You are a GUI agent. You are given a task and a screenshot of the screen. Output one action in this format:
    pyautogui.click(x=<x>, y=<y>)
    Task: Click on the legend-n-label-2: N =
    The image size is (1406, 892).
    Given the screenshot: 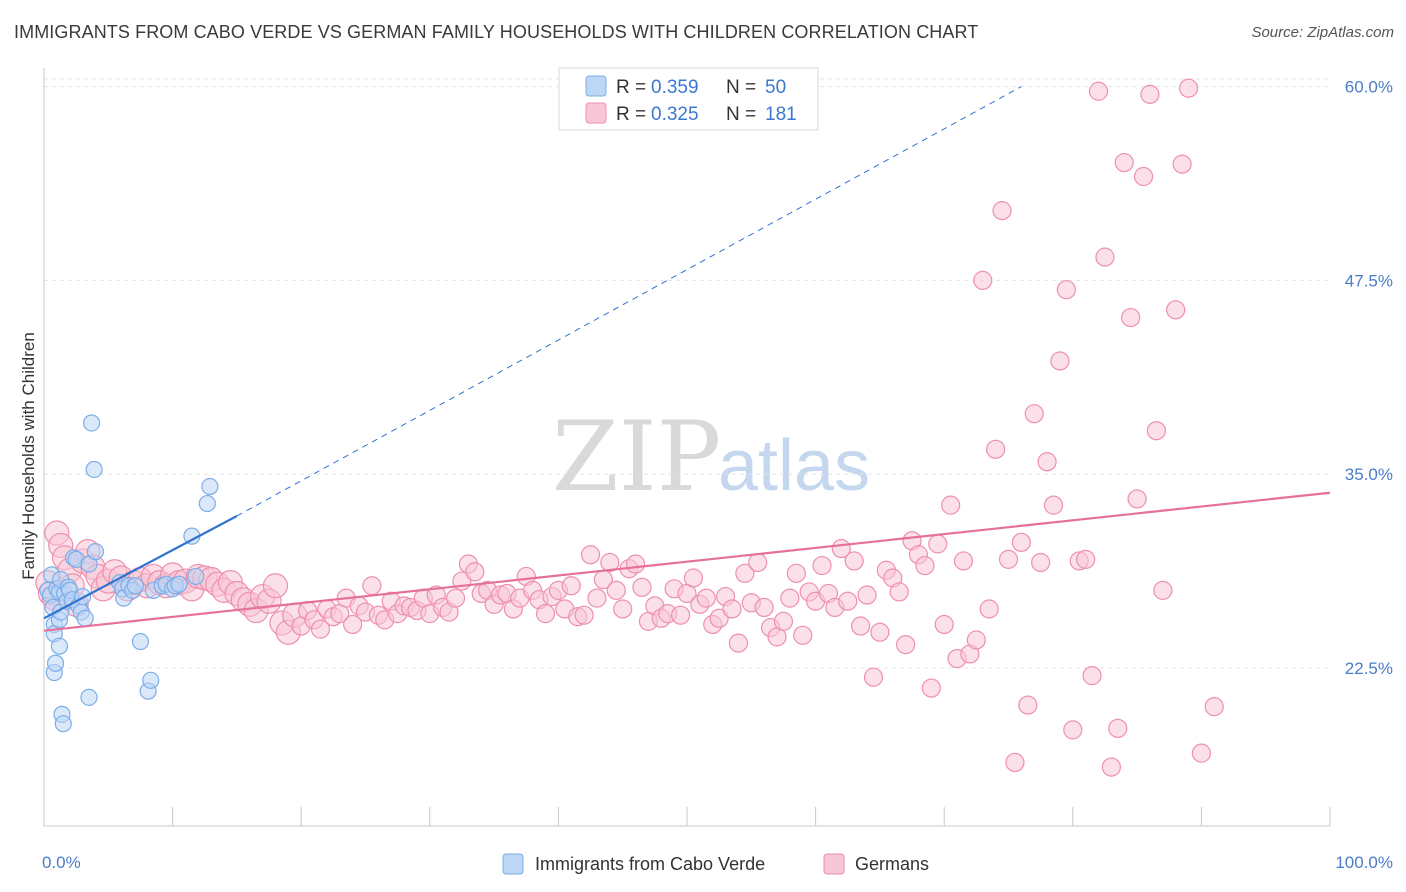 What is the action you would take?
    pyautogui.click(x=741, y=114)
    